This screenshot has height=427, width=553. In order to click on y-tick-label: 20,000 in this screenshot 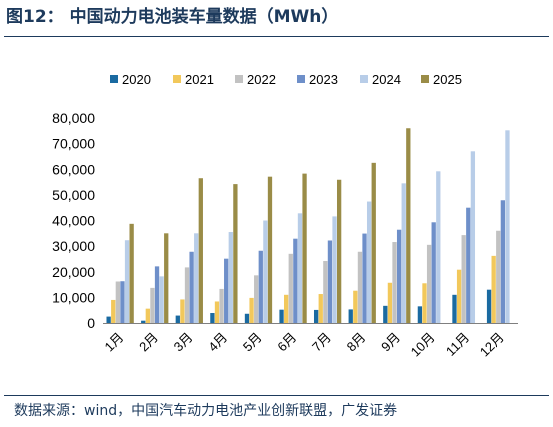, I will do `click(73, 272)`.